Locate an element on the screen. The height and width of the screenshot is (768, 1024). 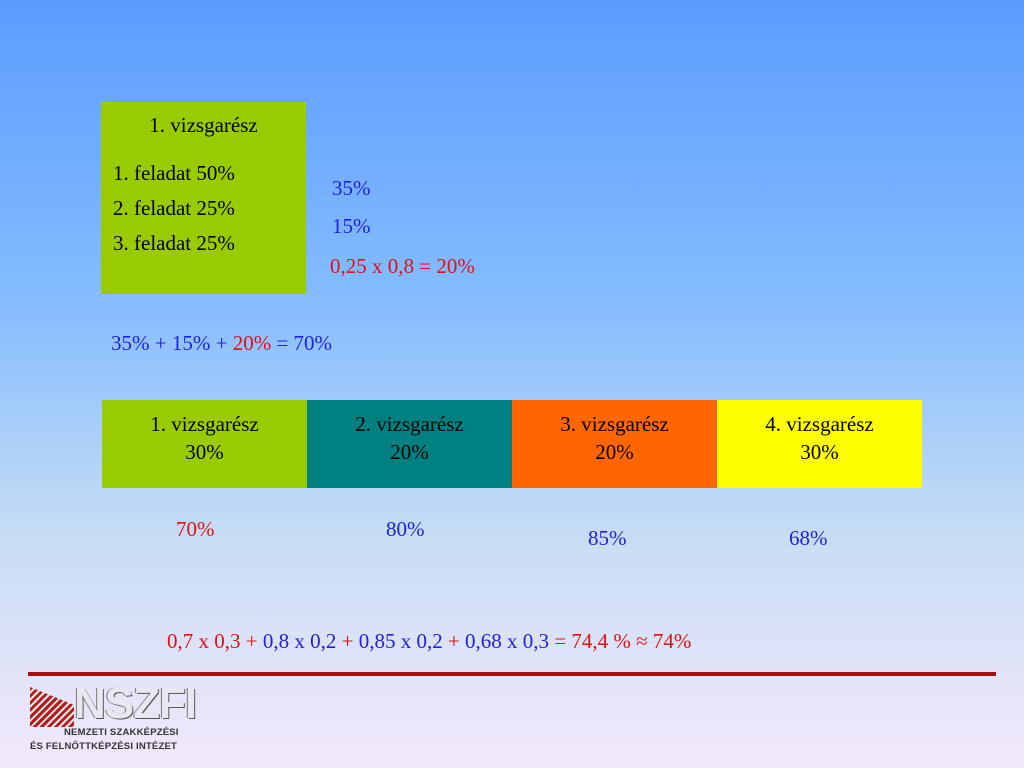
part-name: 1. vizsgarész is located at coordinates (204, 424).